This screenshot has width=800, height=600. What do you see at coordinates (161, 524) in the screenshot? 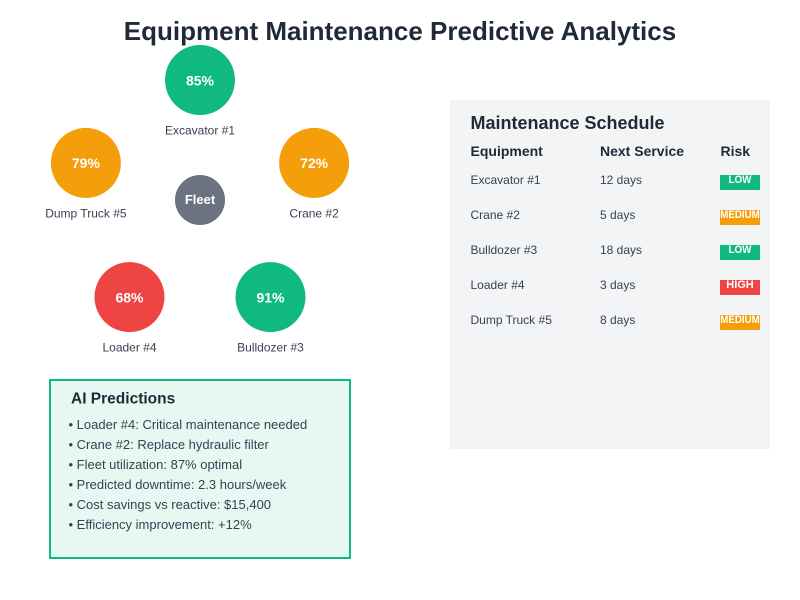
I see `svg-text: • Efficiency improvement: +12%` at bounding box center [161, 524].